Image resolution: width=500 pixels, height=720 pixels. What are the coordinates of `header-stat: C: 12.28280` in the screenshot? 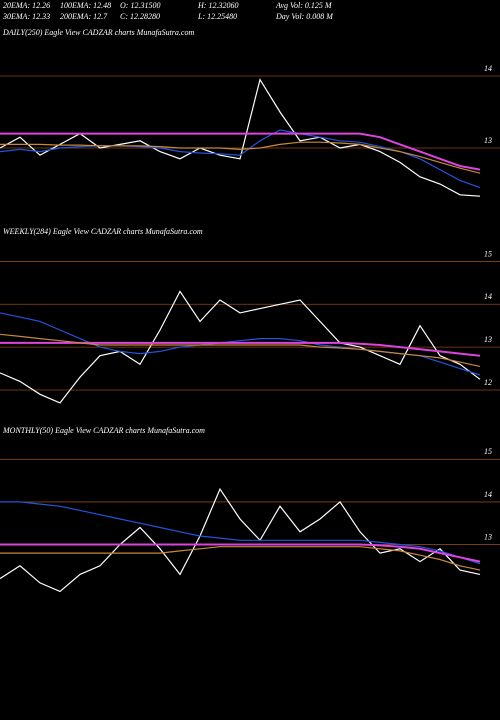 It's located at (140, 16).